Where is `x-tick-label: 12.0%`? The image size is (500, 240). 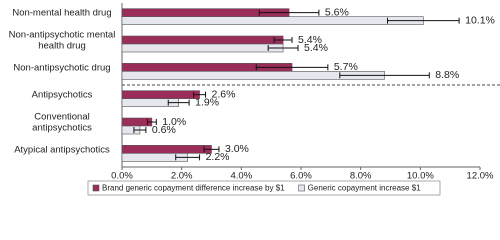
x-tick-label: 12.0% is located at coordinates (480, 176).